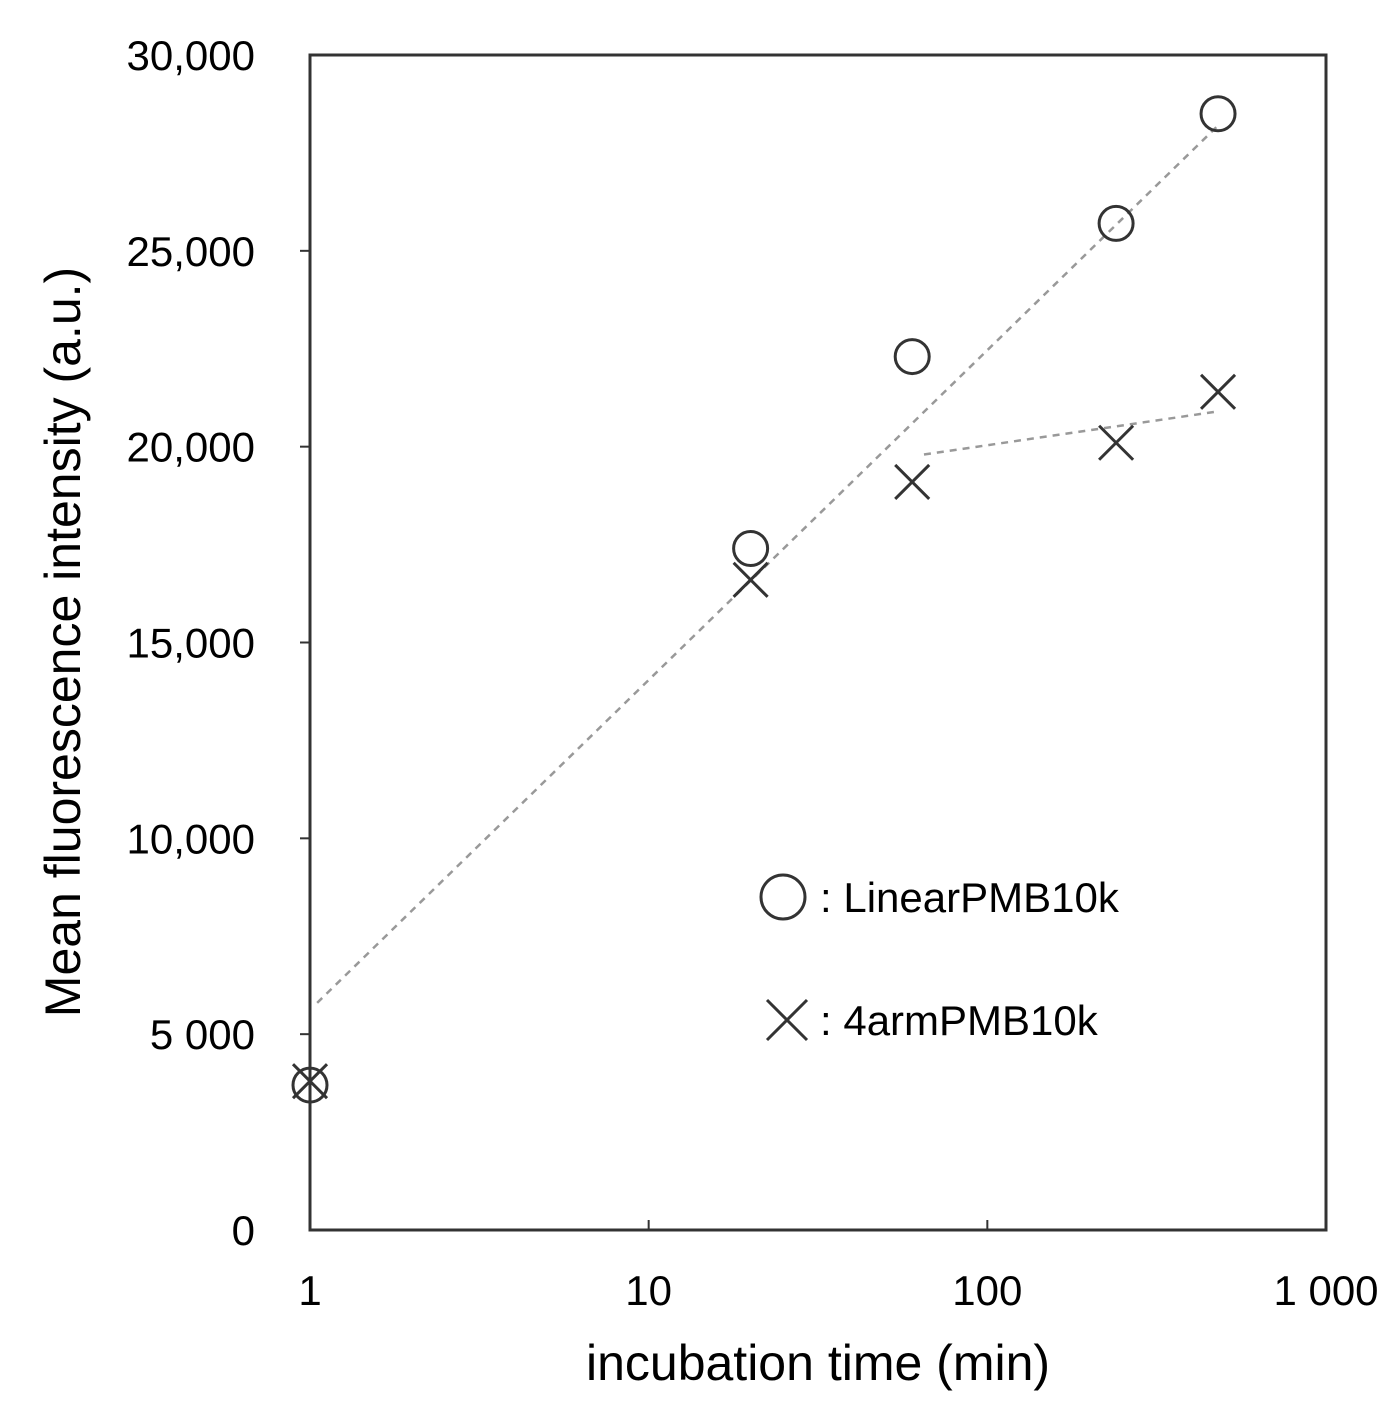 The image size is (1394, 1416). What do you see at coordinates (191, 251) in the screenshot?
I see `y-tick-label: 25,000` at bounding box center [191, 251].